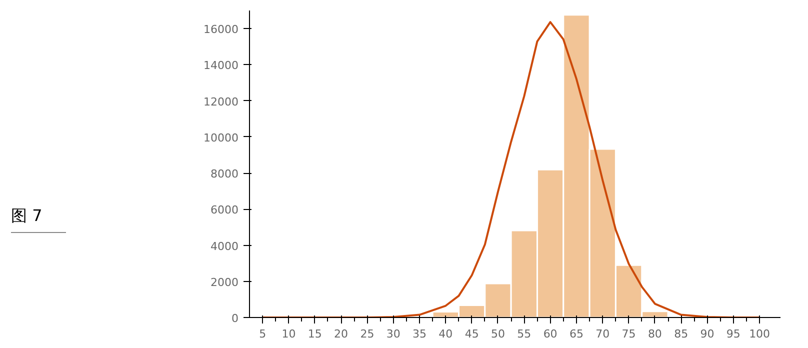 The height and width of the screenshot is (348, 808). Describe the element at coordinates (393, 334) in the screenshot. I see `x-tick-label: 30` at that location.